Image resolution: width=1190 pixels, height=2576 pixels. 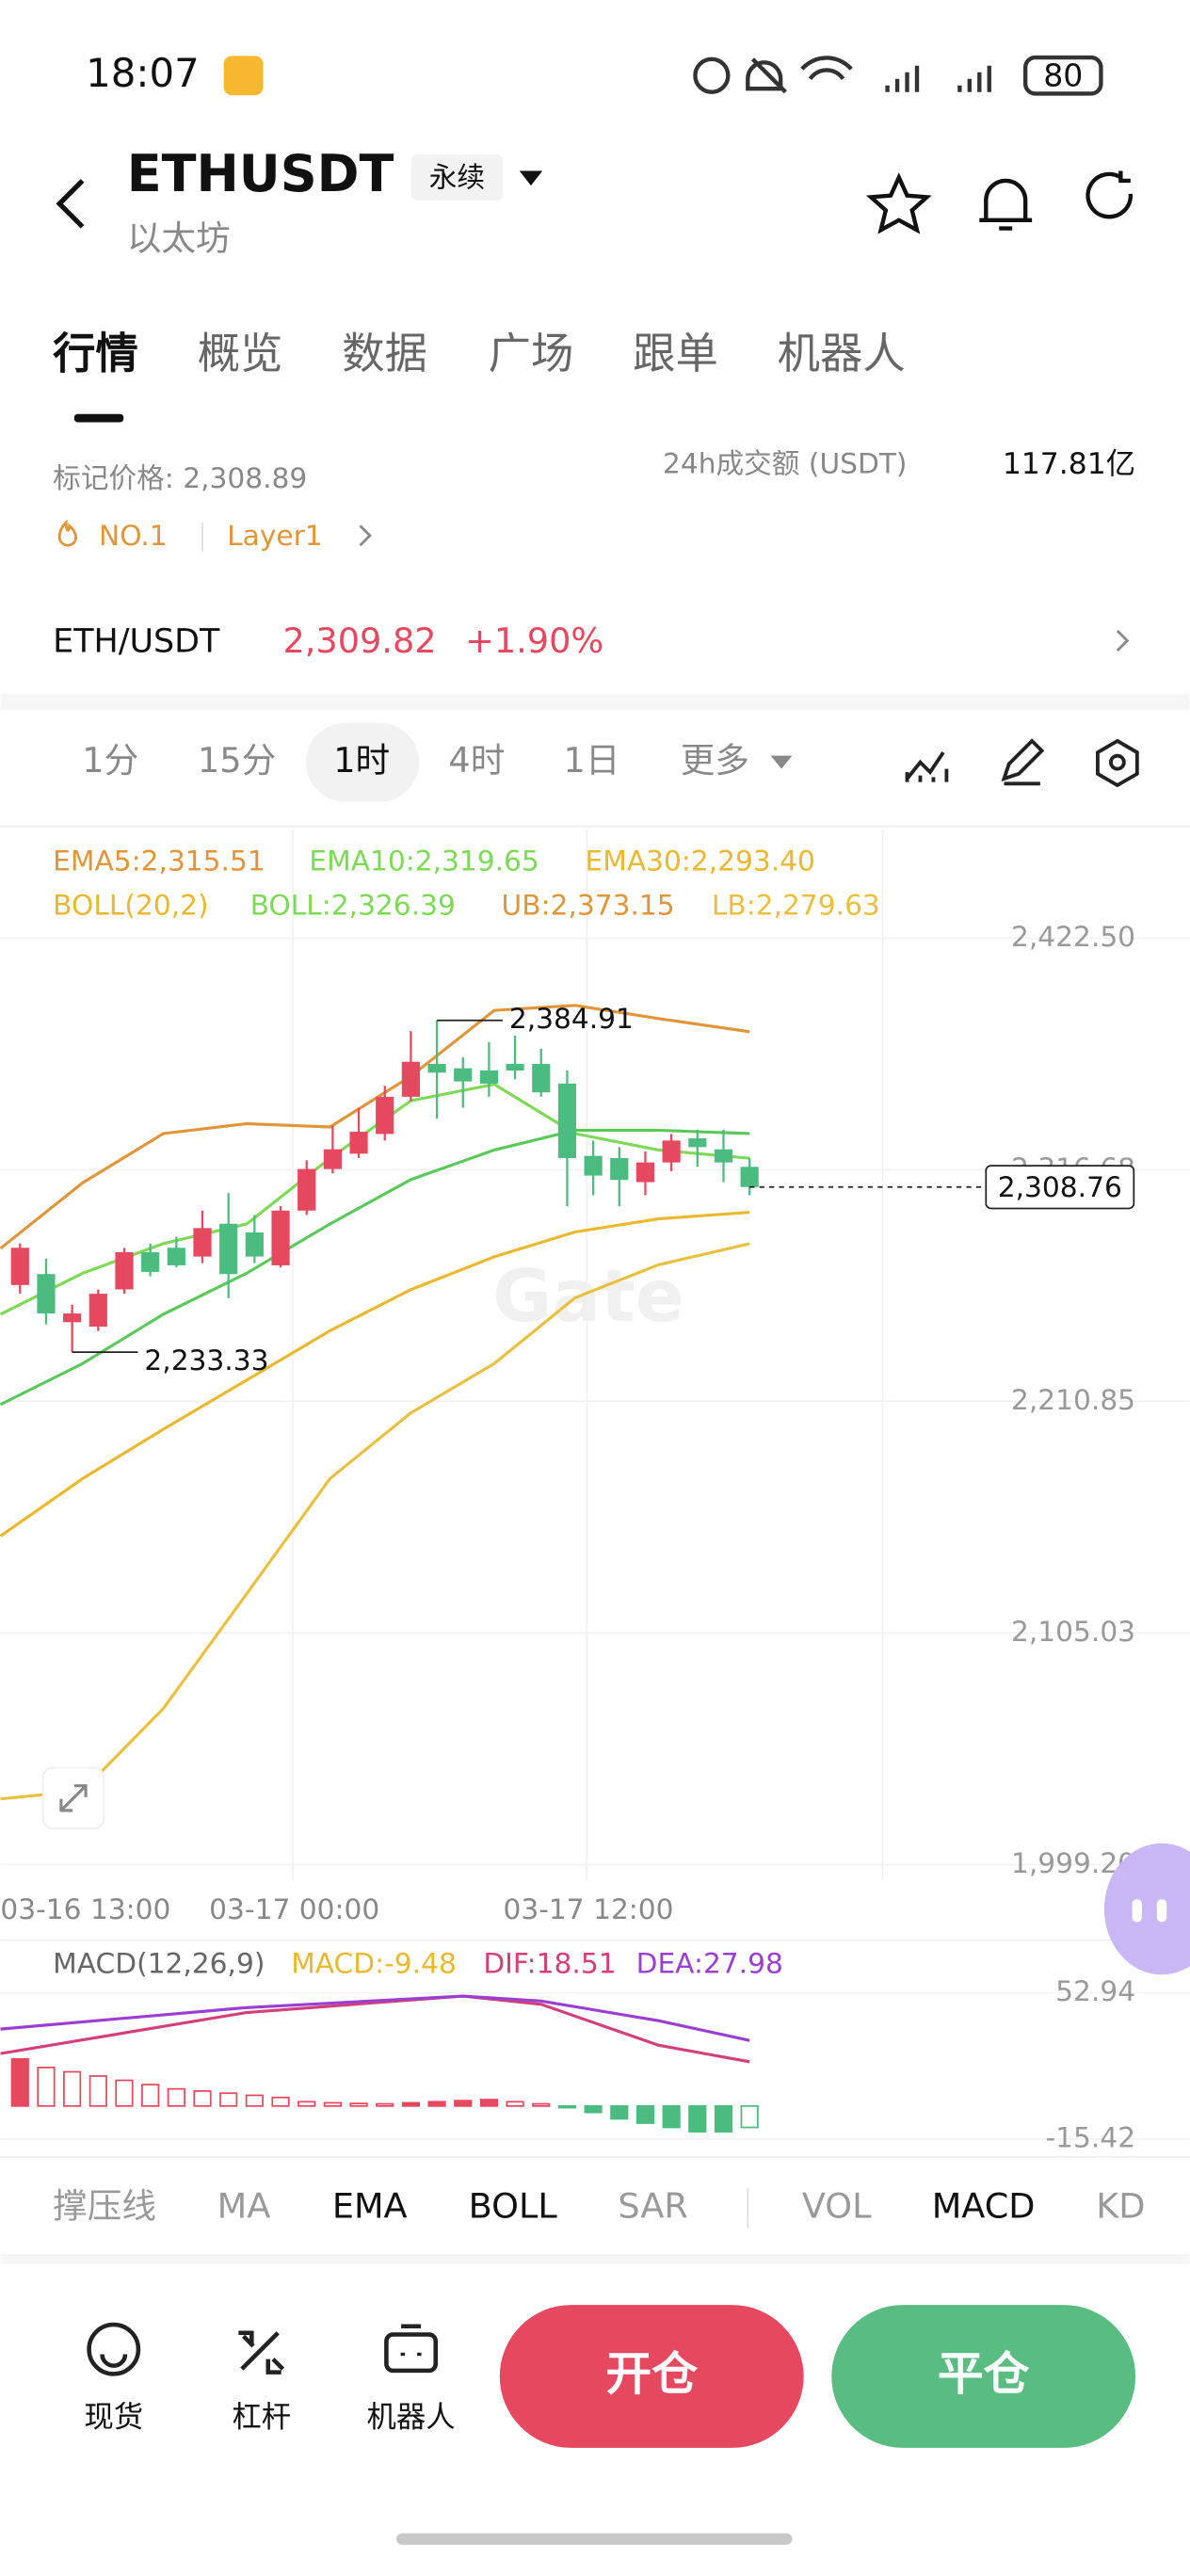 I want to click on interval: 更多, so click(x=715, y=760).